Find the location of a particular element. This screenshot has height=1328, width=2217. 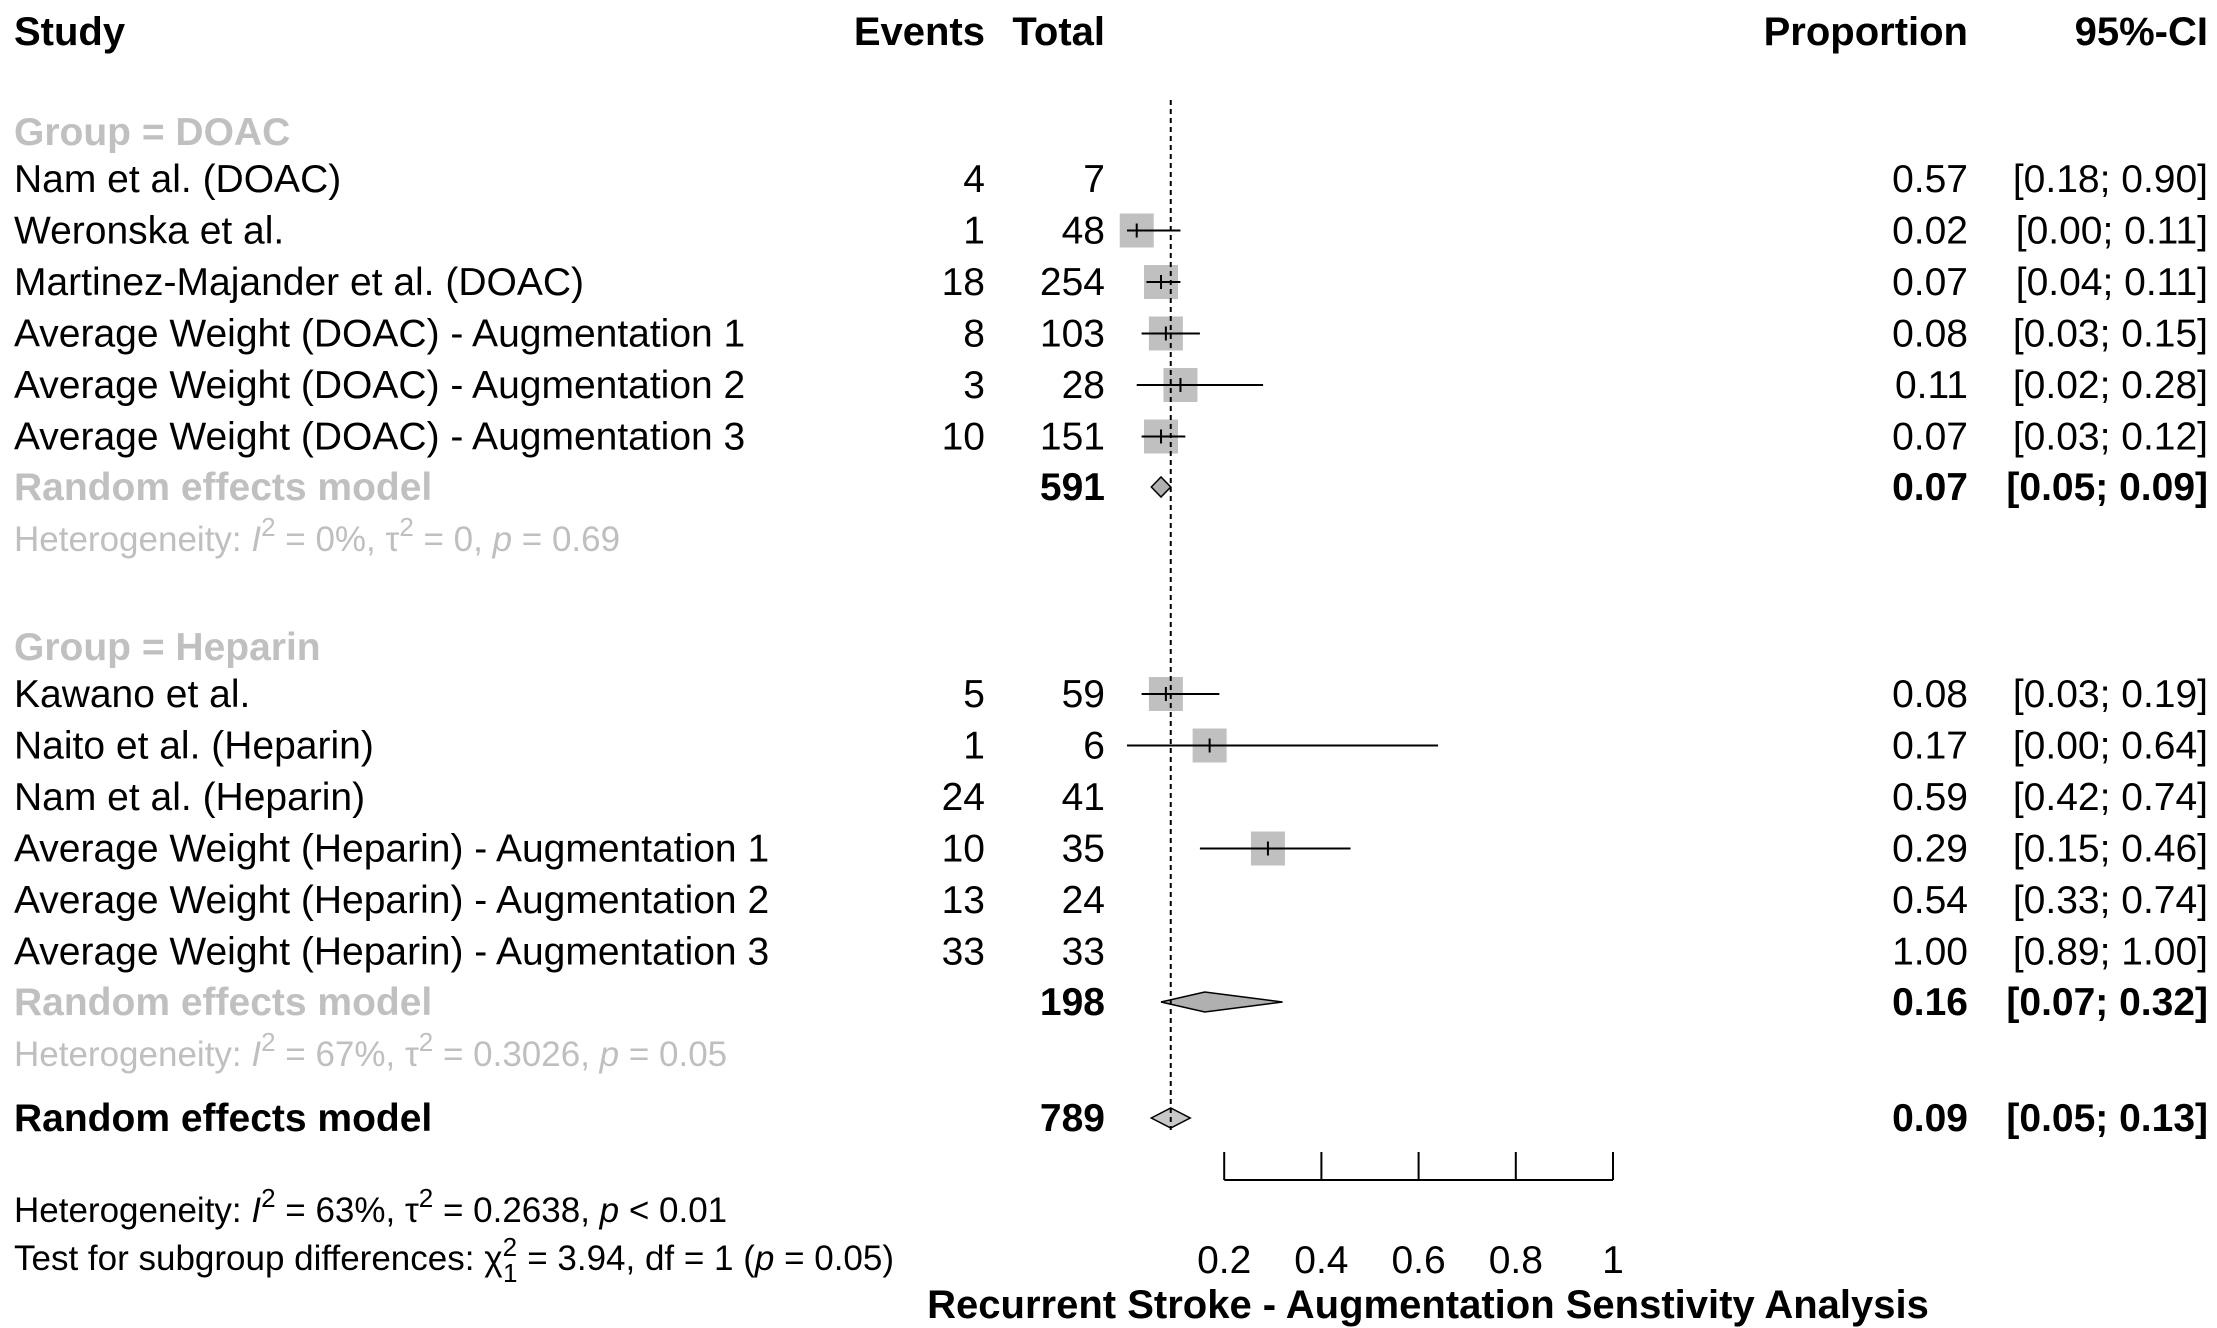

study-events: 13 is located at coordinates (963, 900).